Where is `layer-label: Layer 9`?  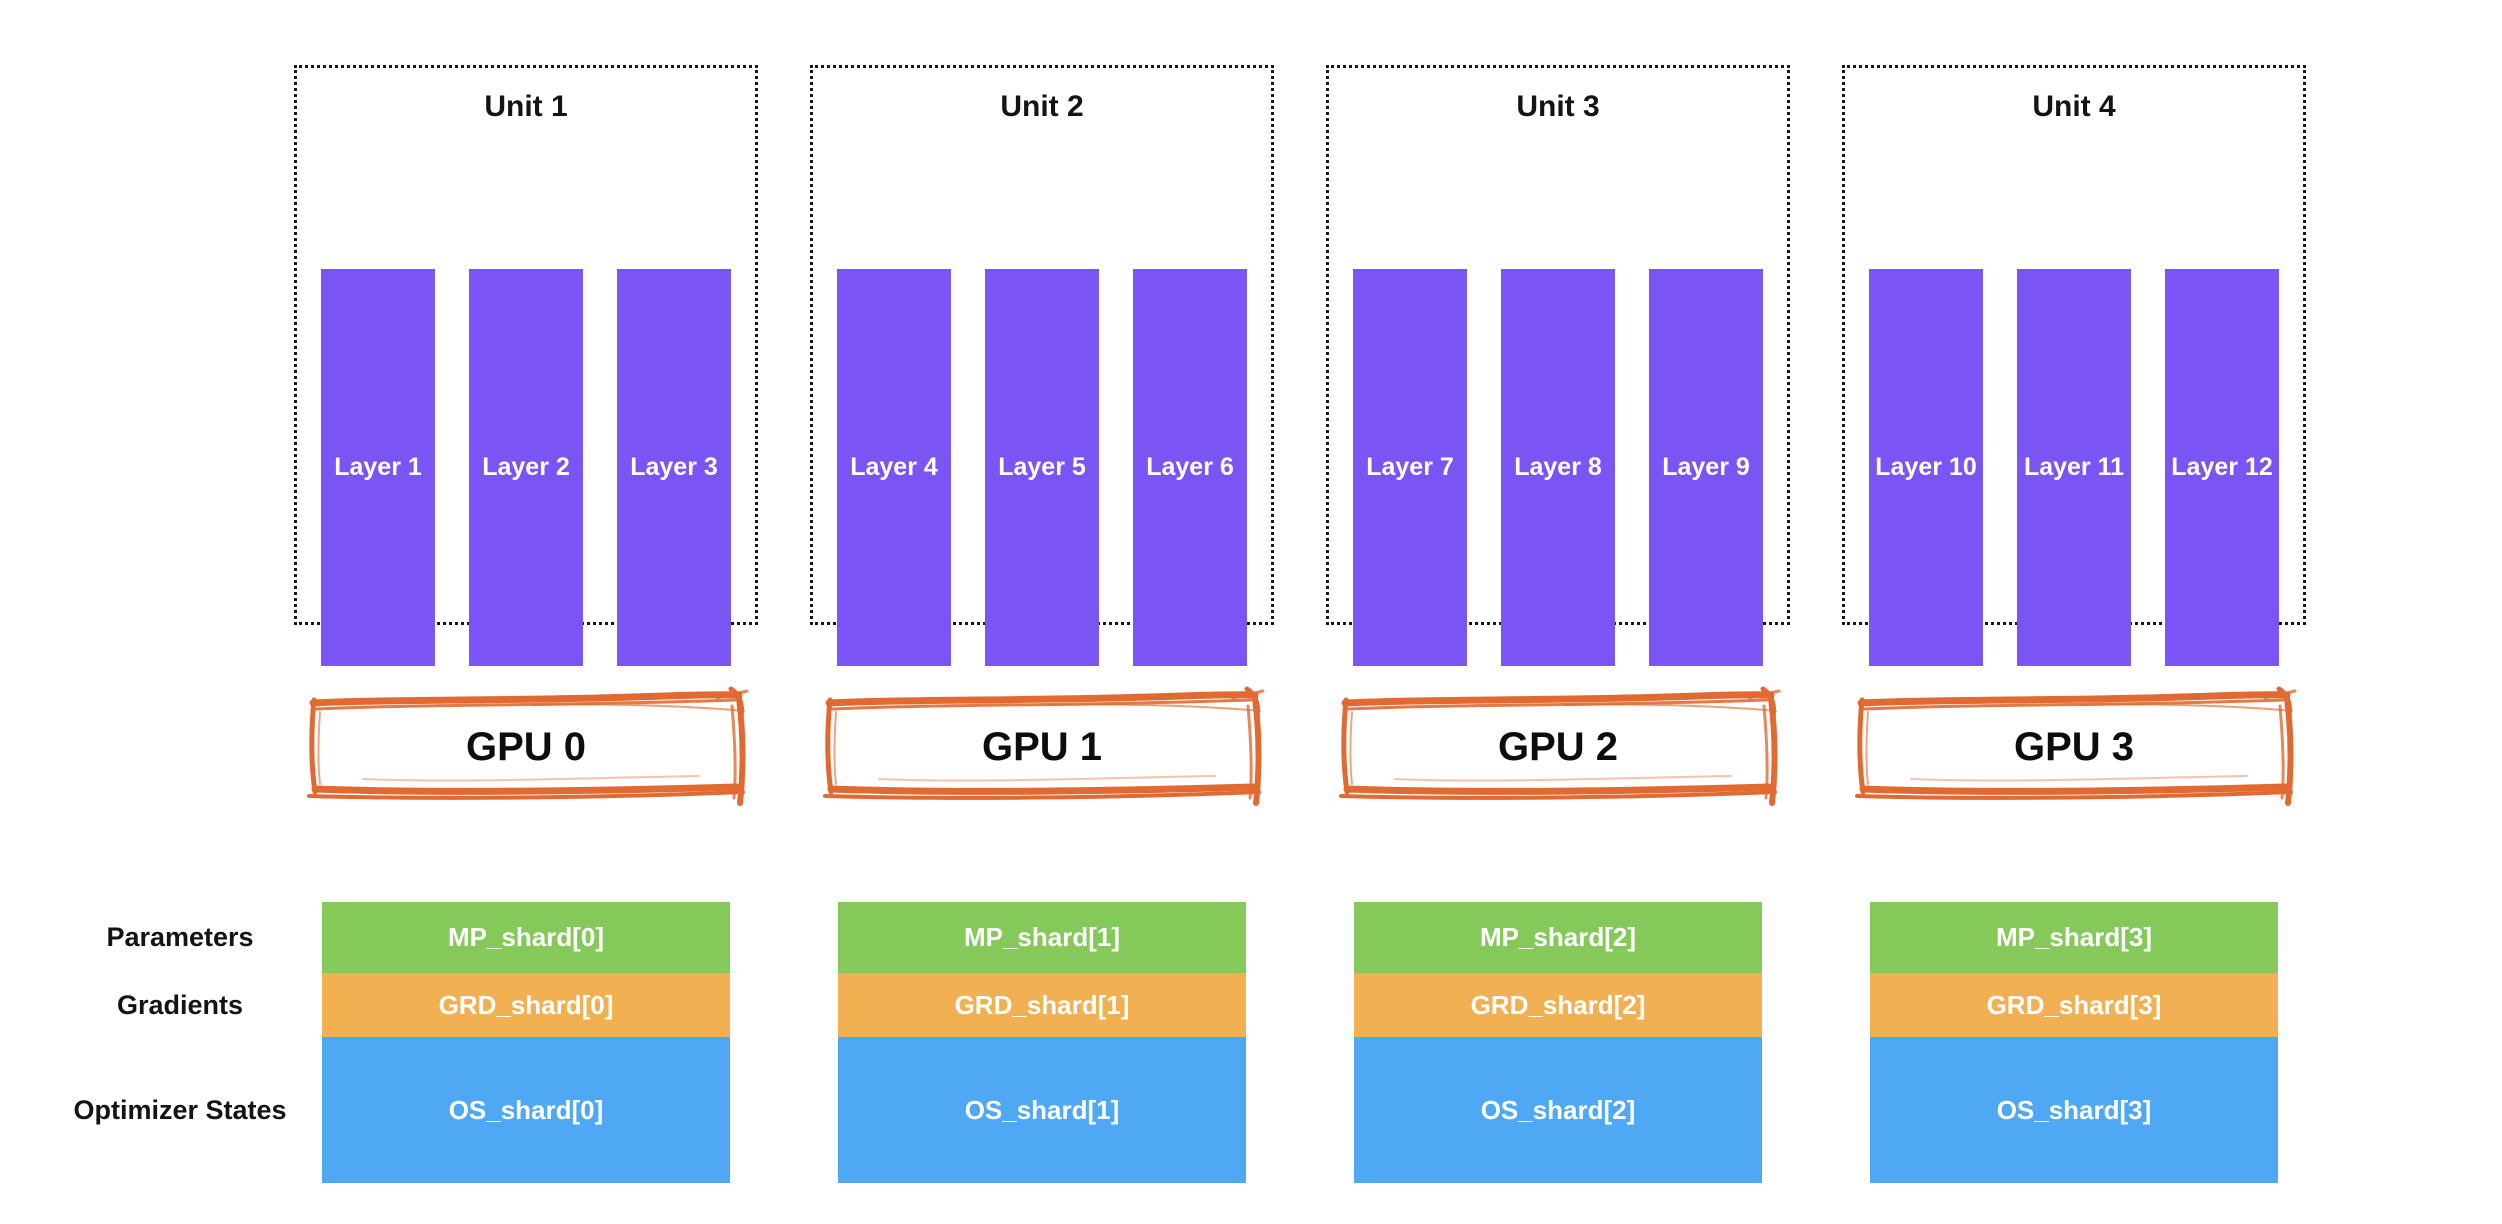 layer-label: Layer 9 is located at coordinates (1706, 467).